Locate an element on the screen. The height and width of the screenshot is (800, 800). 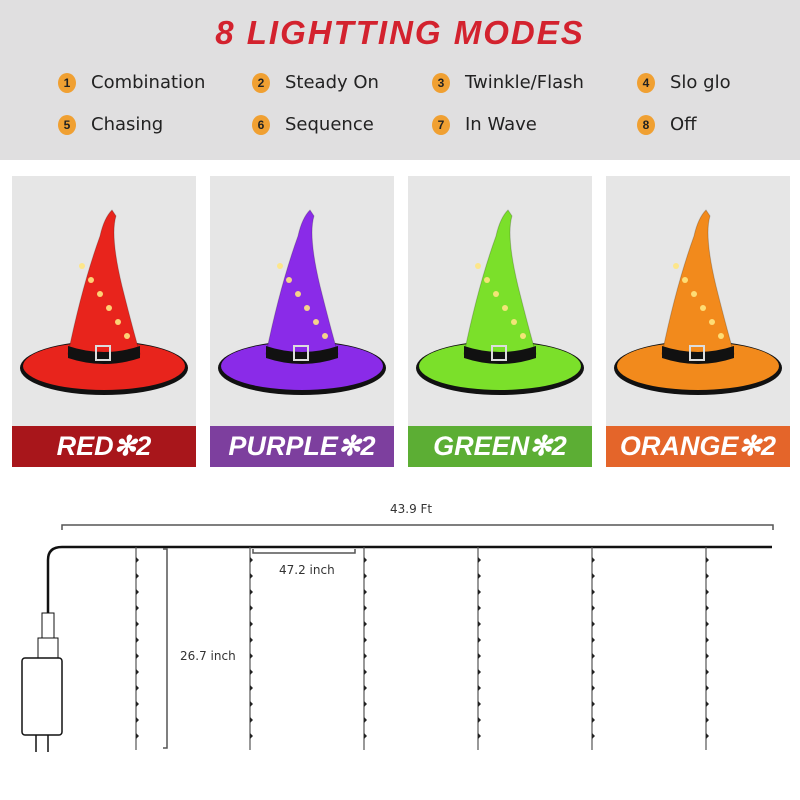
mode-label: Slo glo is located at coordinates (700, 82).